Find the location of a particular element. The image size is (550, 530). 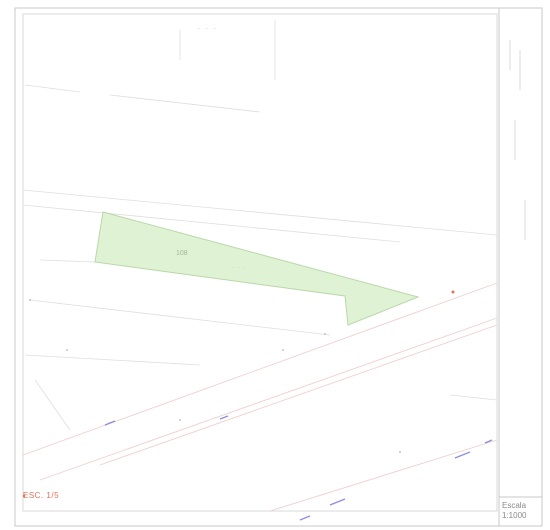

parcel-number: 108 is located at coordinates (182, 253).